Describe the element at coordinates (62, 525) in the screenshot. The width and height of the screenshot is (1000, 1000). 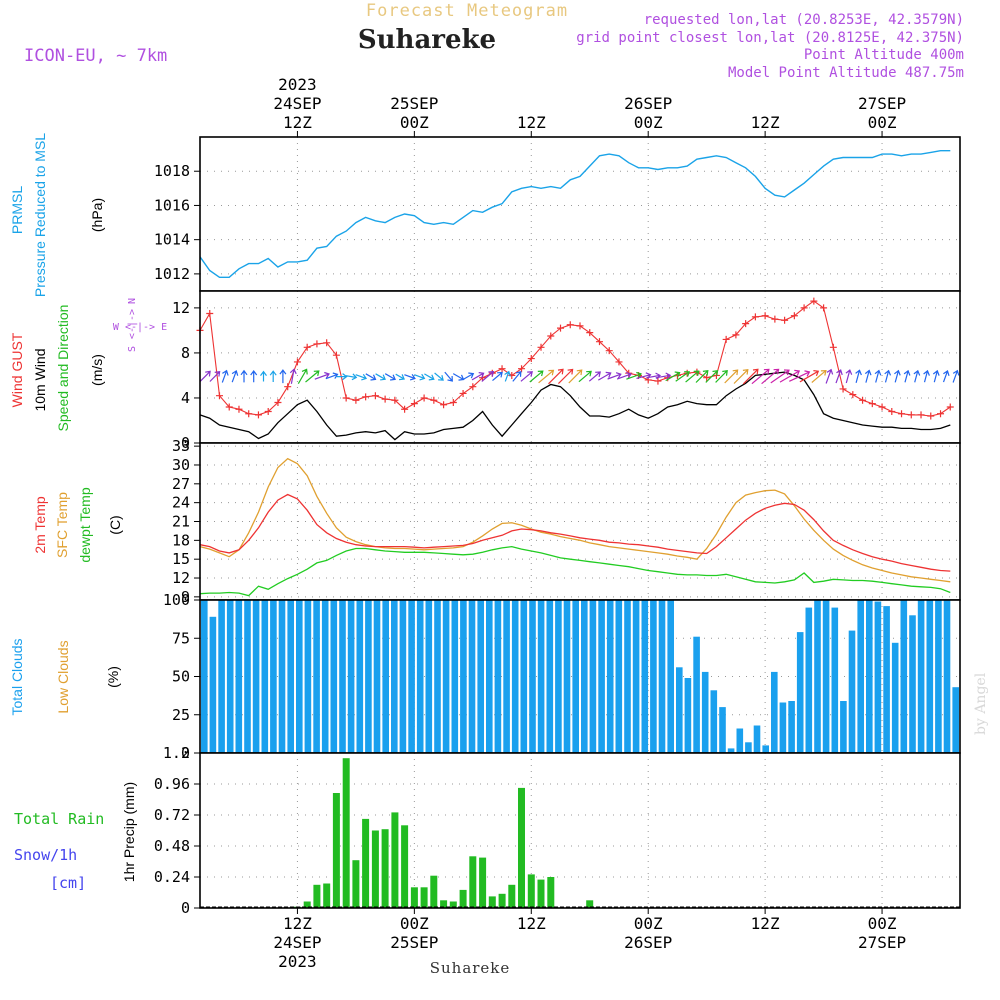
I see `temp-sfc-label: SFC Temp` at that location.